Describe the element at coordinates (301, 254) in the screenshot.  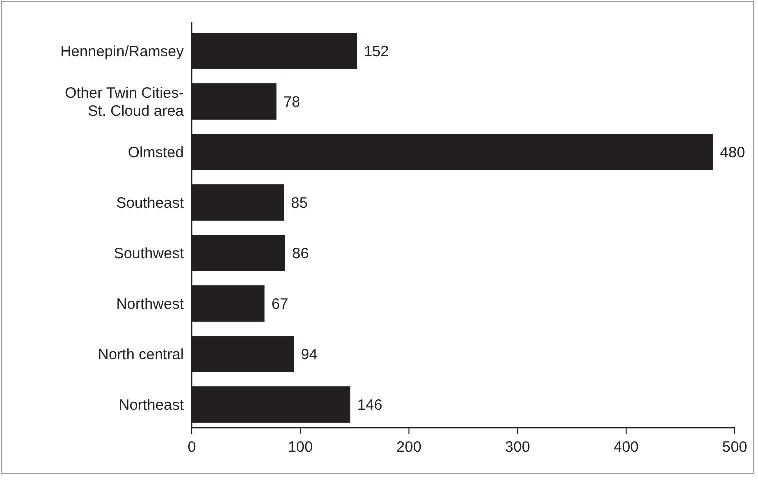
I see `data-label: 86` at that location.